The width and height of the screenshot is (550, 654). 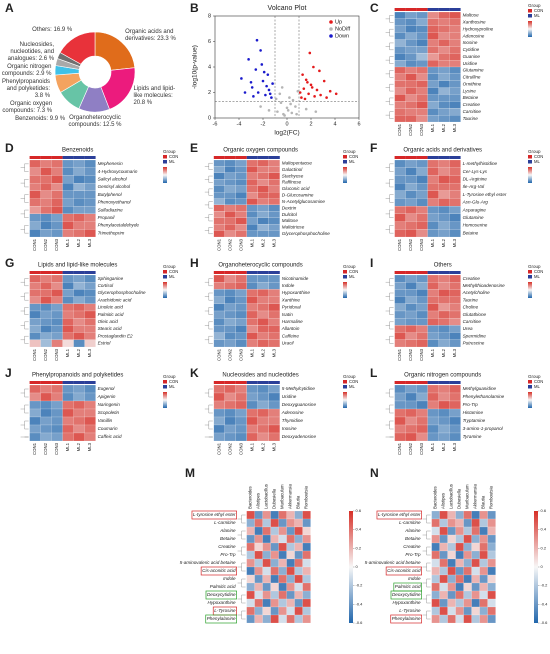 I want to click on row-label: Creatine, so click(x=472, y=104).